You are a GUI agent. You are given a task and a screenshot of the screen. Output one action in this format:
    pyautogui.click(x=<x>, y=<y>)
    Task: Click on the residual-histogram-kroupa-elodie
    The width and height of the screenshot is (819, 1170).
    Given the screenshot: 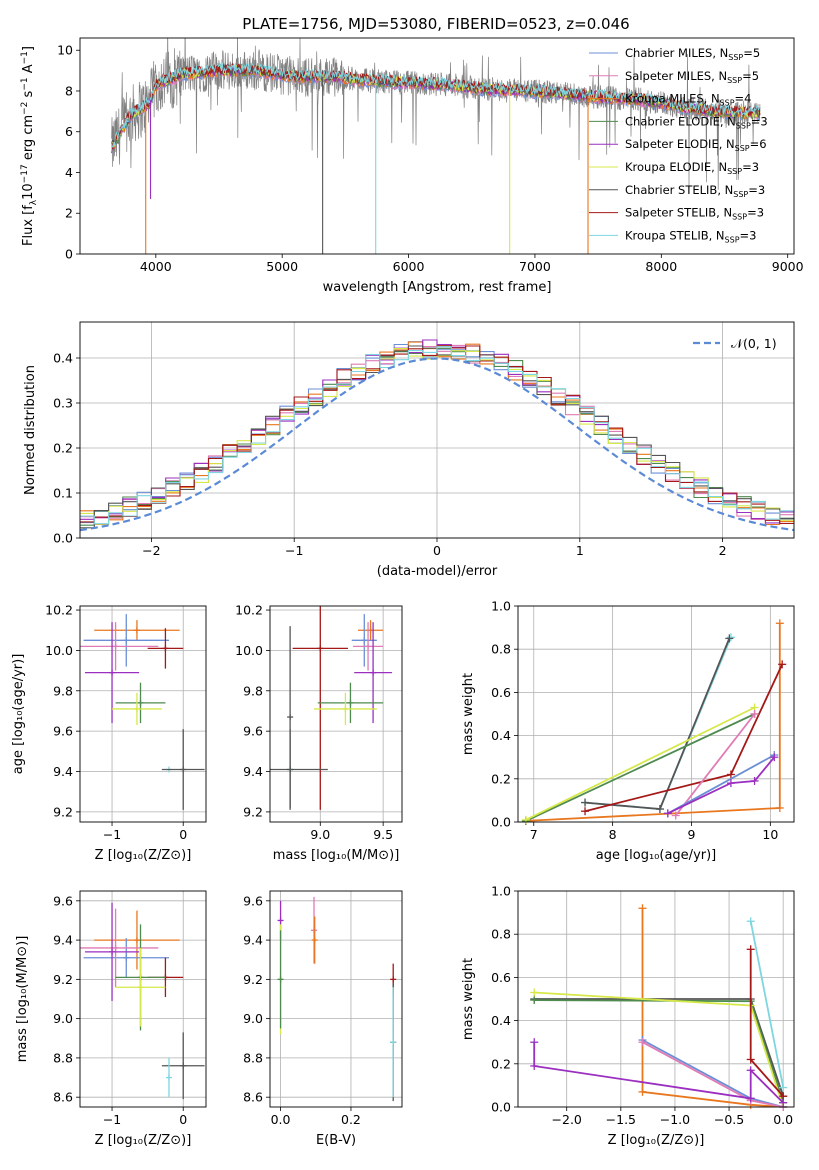 What is the action you would take?
    pyautogui.click(x=437, y=436)
    